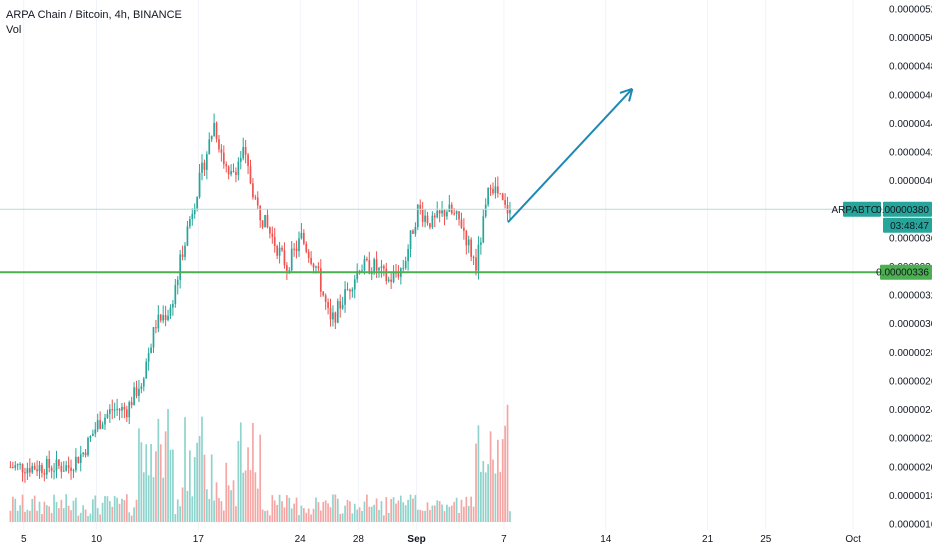 This screenshot has width=932, height=550. What do you see at coordinates (853, 539) in the screenshot?
I see `time-tick-label: Oct` at bounding box center [853, 539].